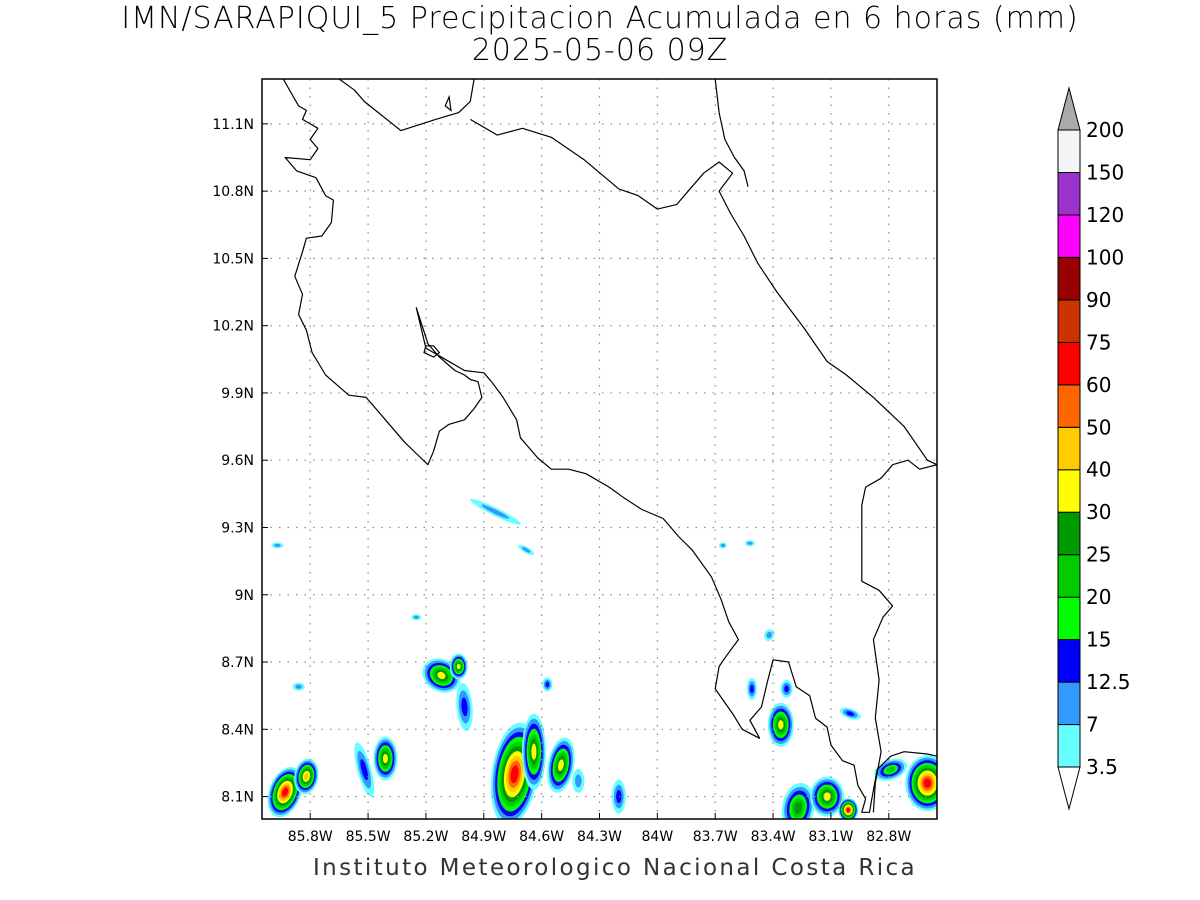 Image resolution: width=1200 pixels, height=900 pixels. Describe the element at coordinates (1102, 767) in the screenshot. I see `colorbar-label: 3.5` at that location.